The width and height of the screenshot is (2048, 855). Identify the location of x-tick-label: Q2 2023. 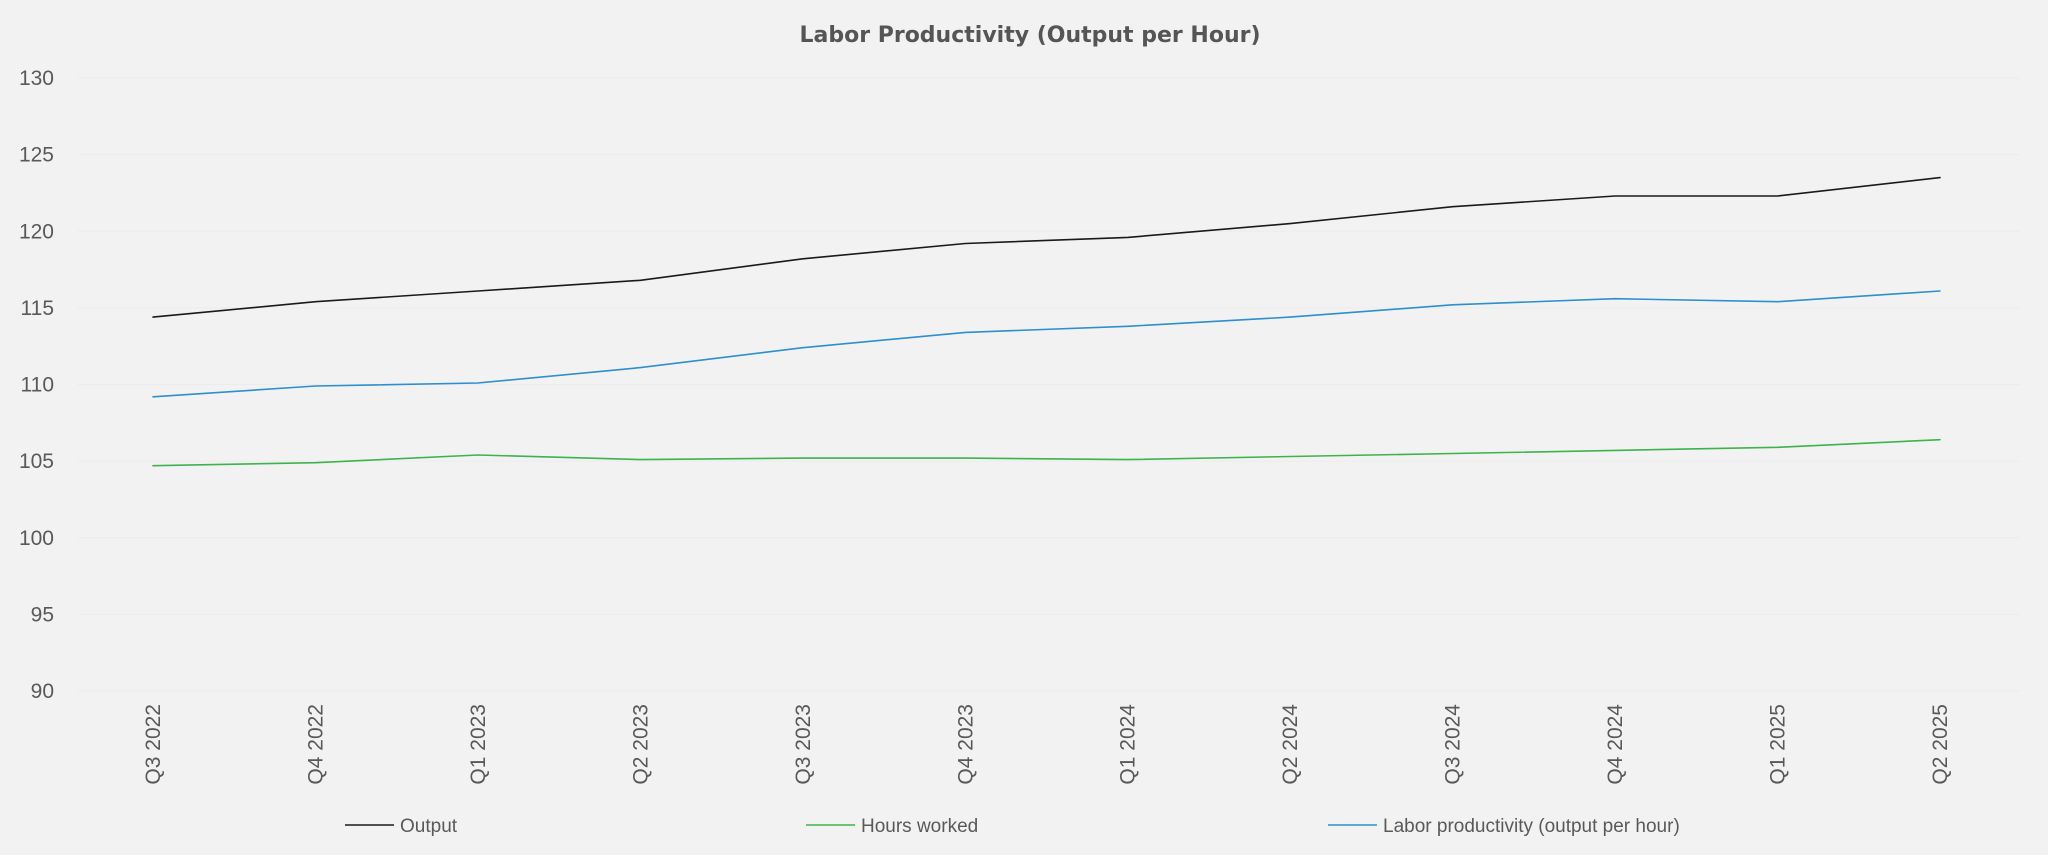
(640, 744).